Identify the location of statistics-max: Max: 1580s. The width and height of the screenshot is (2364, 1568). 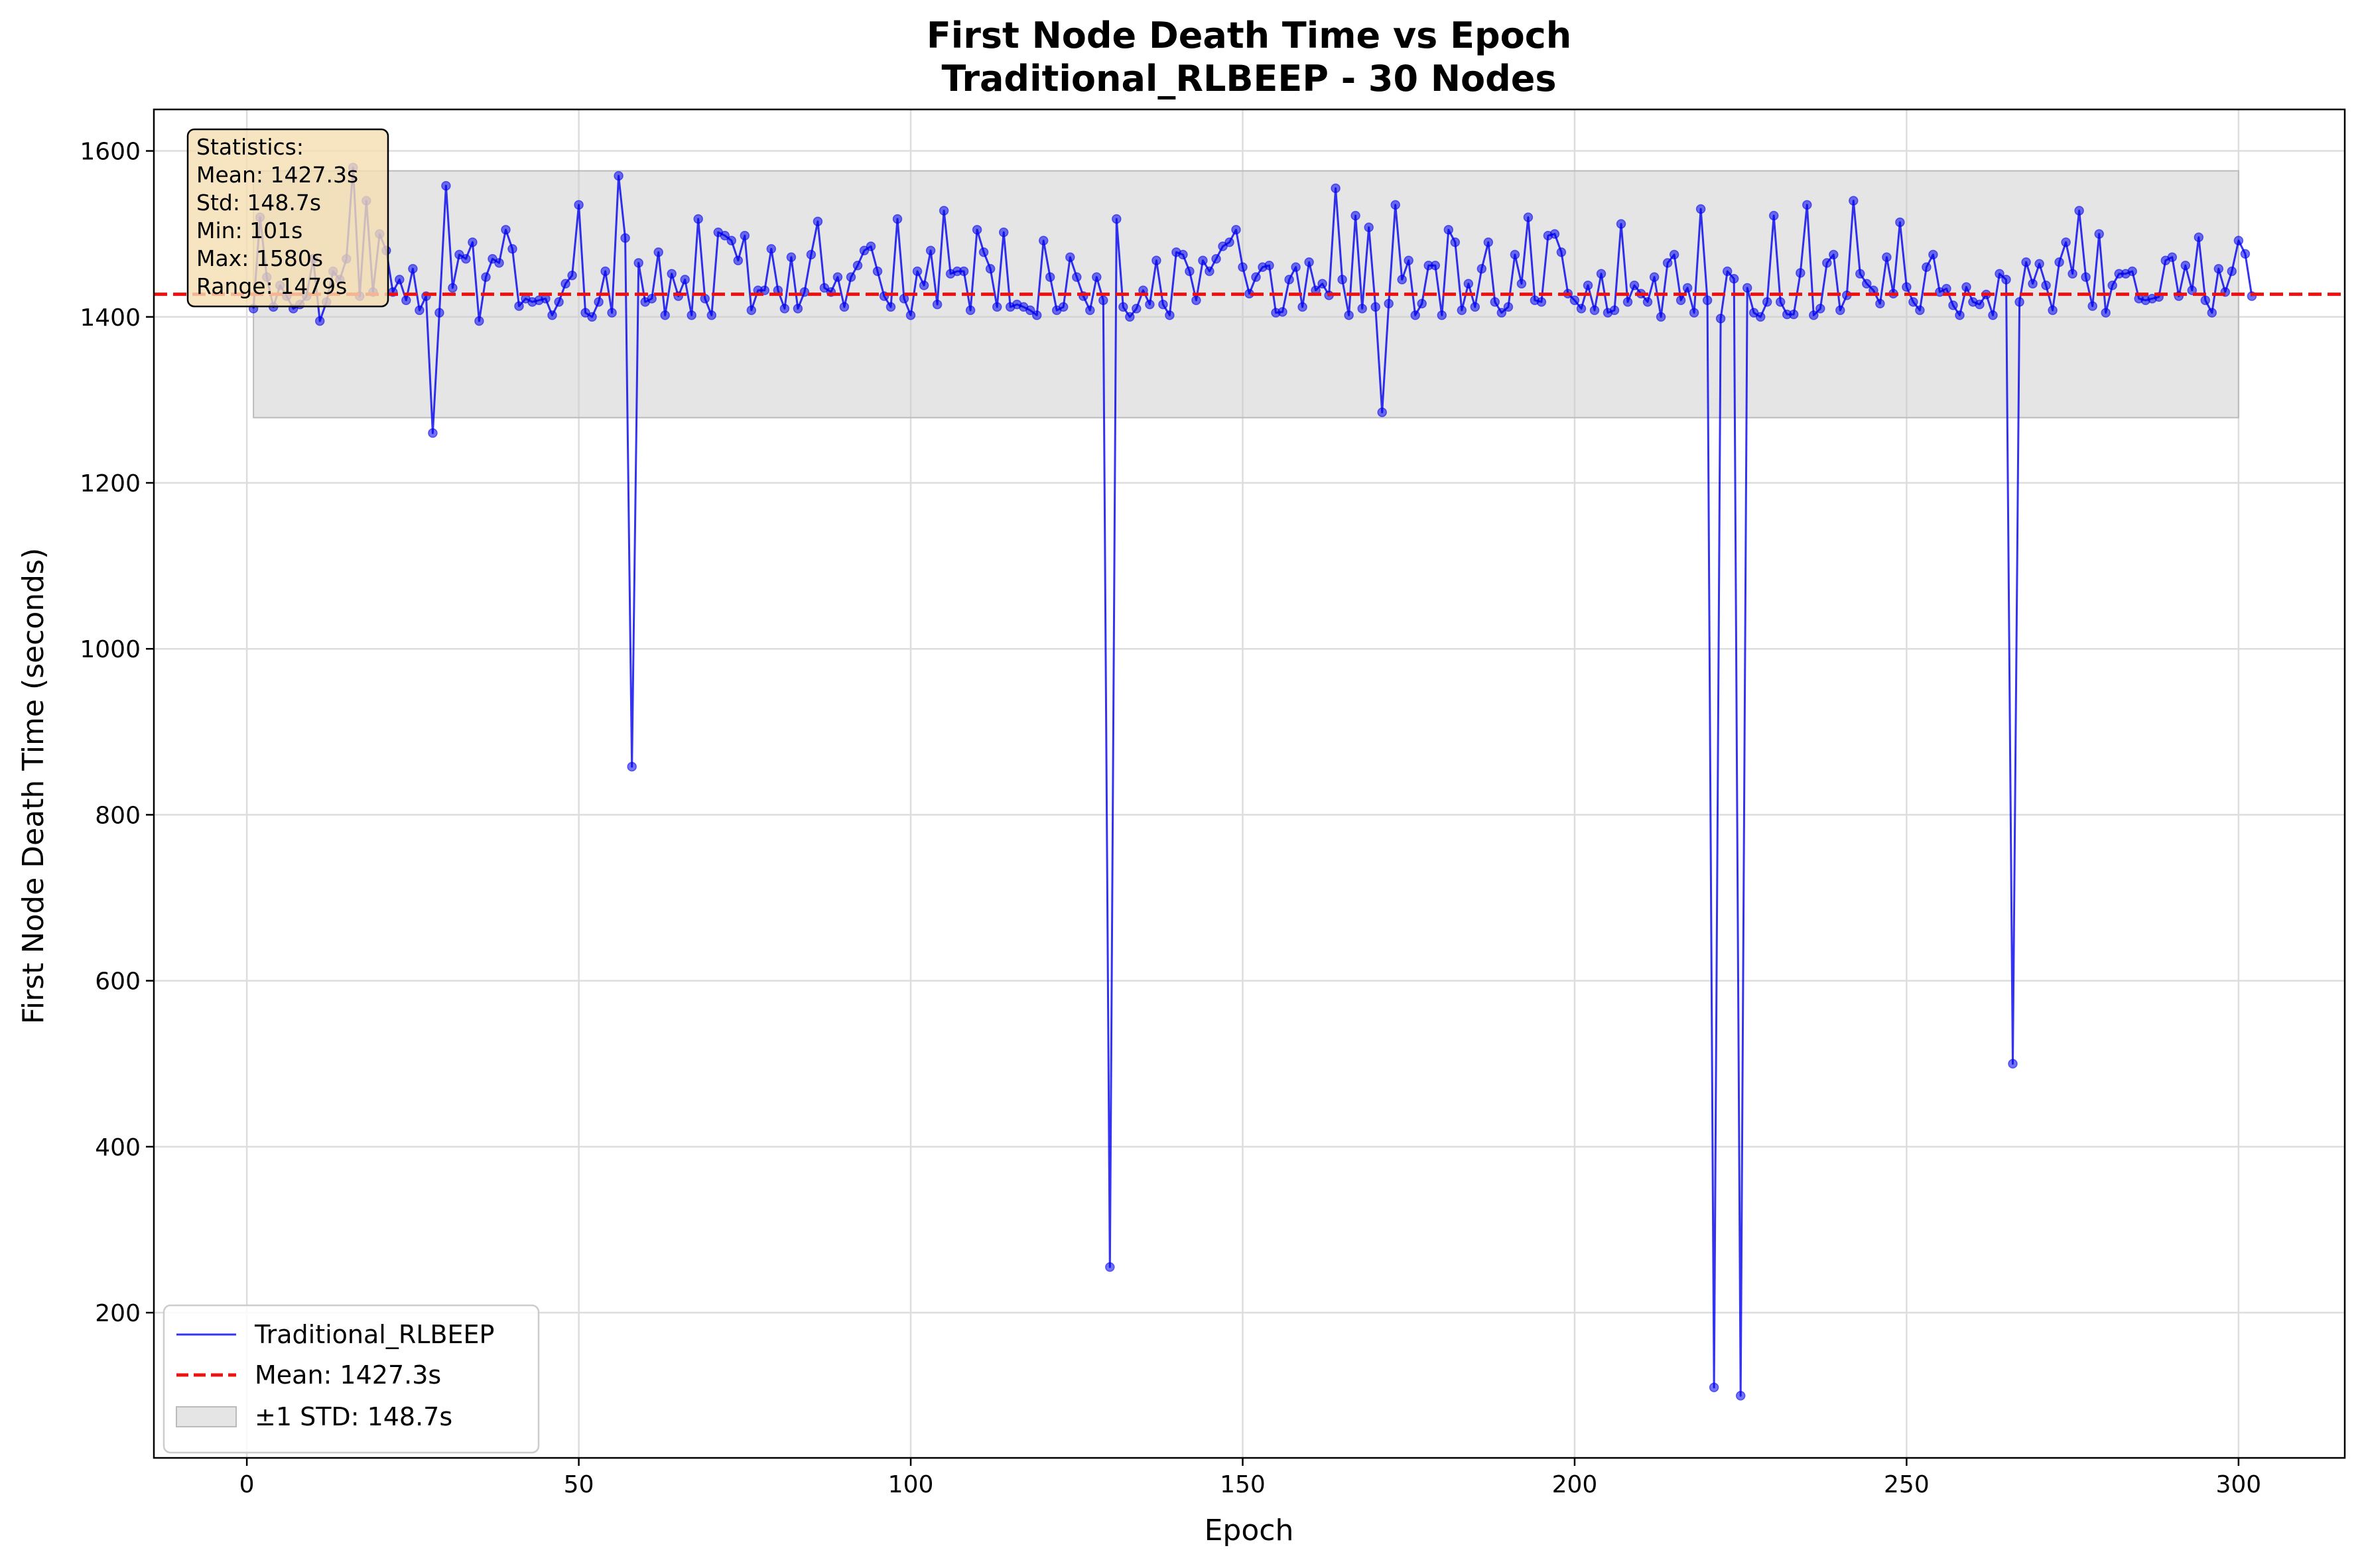
(259, 258).